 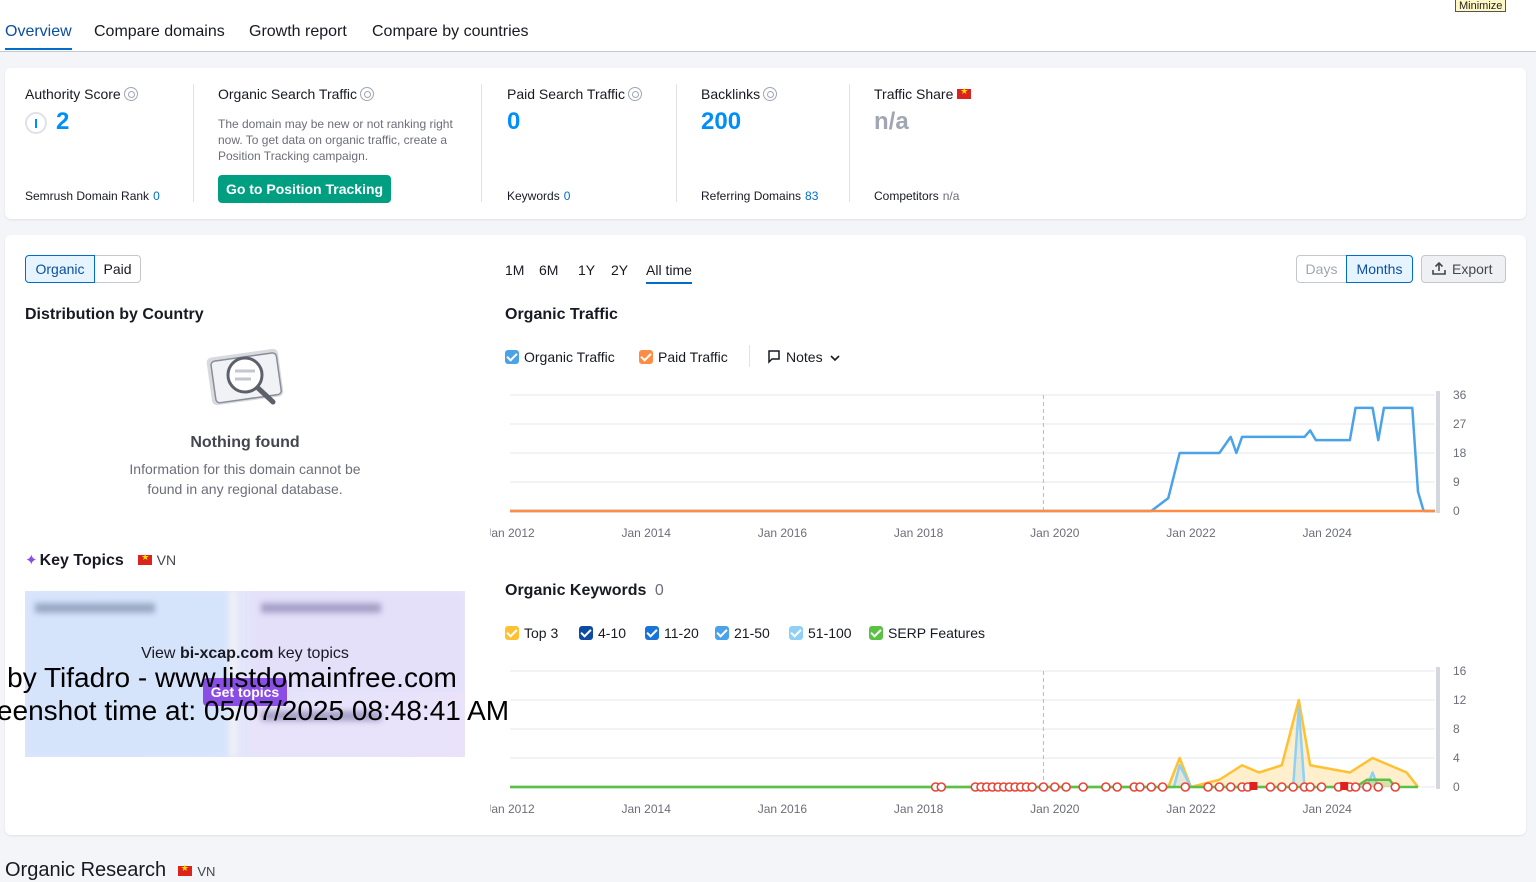 What do you see at coordinates (567, 196) in the screenshot?
I see `paid-keywords-value: 0` at bounding box center [567, 196].